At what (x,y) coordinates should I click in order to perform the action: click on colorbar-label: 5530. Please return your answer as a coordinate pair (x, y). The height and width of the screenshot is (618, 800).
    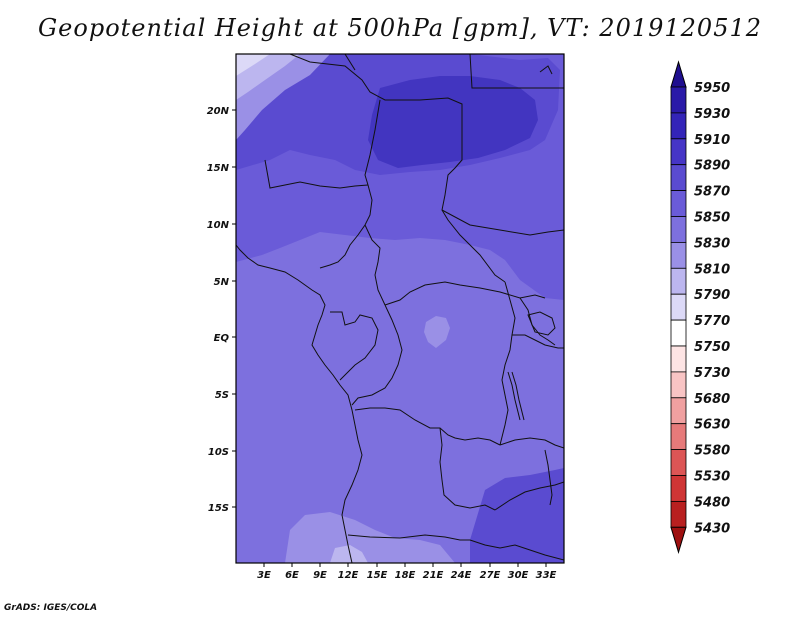
    Looking at the image, I should click on (712, 477).